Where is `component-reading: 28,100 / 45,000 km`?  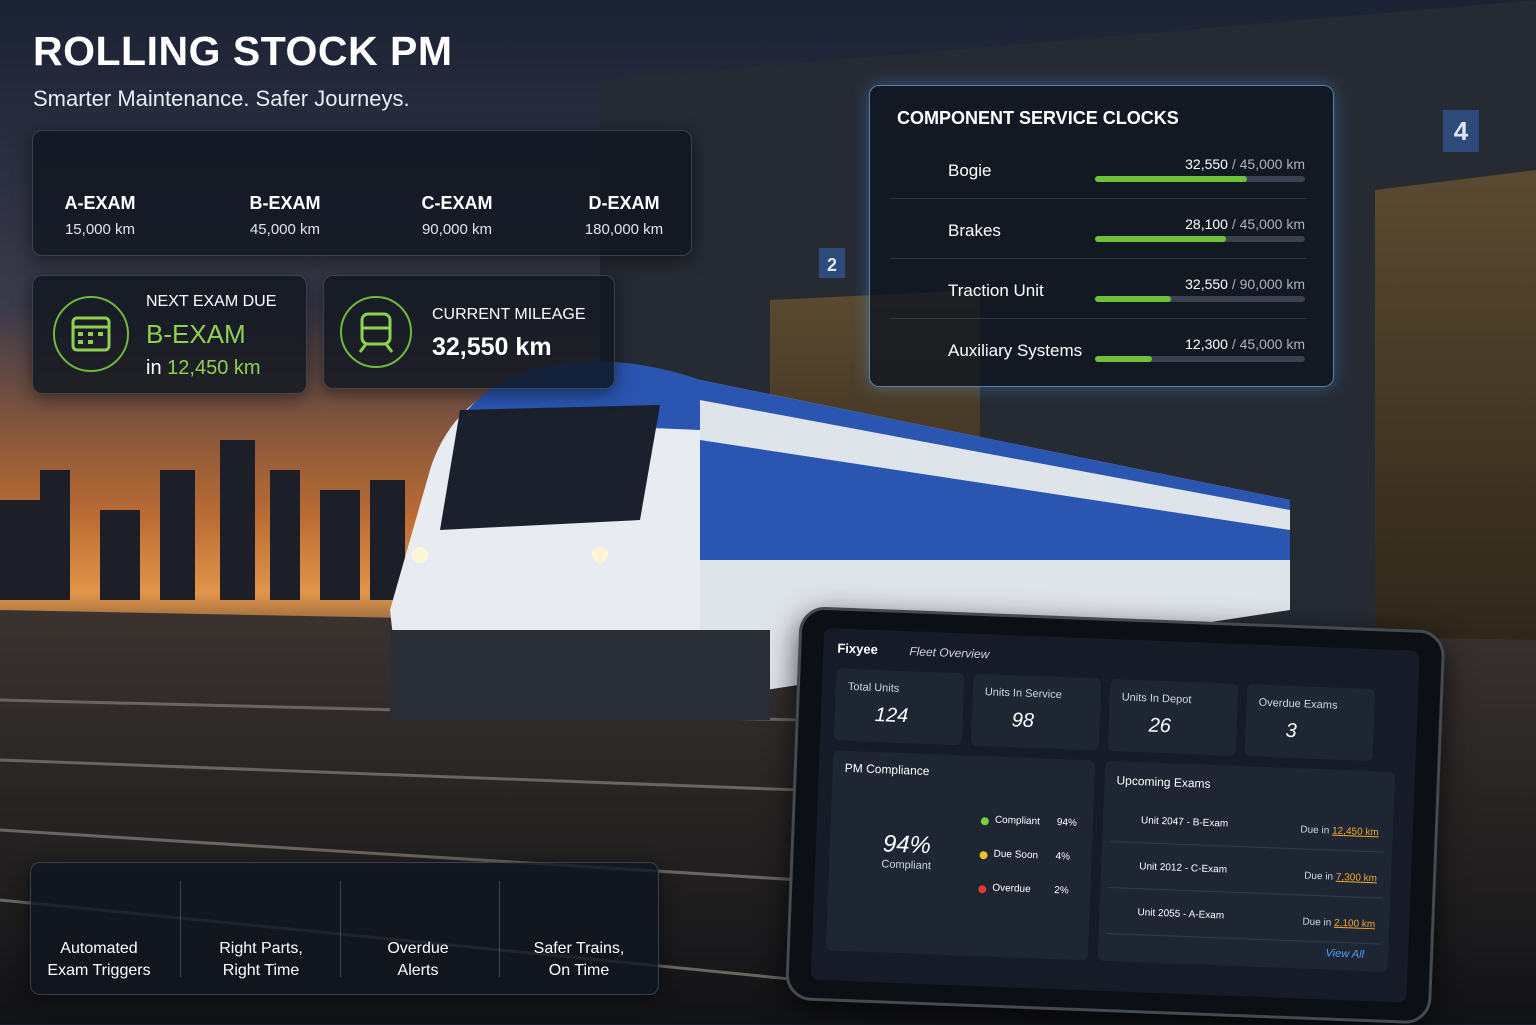 component-reading: 28,100 / 45,000 km is located at coordinates (1245, 224).